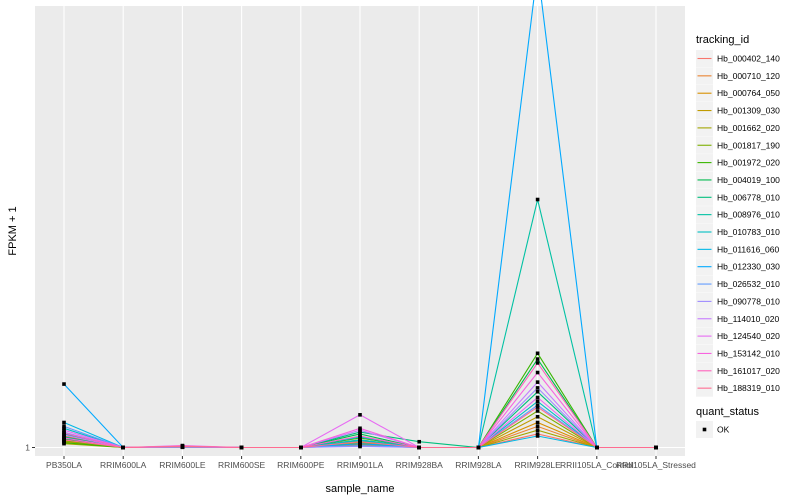 This screenshot has height=500, width=800. Describe the element at coordinates (360, 465) in the screenshot. I see `x-tick-label: RRIM901LA` at that location.